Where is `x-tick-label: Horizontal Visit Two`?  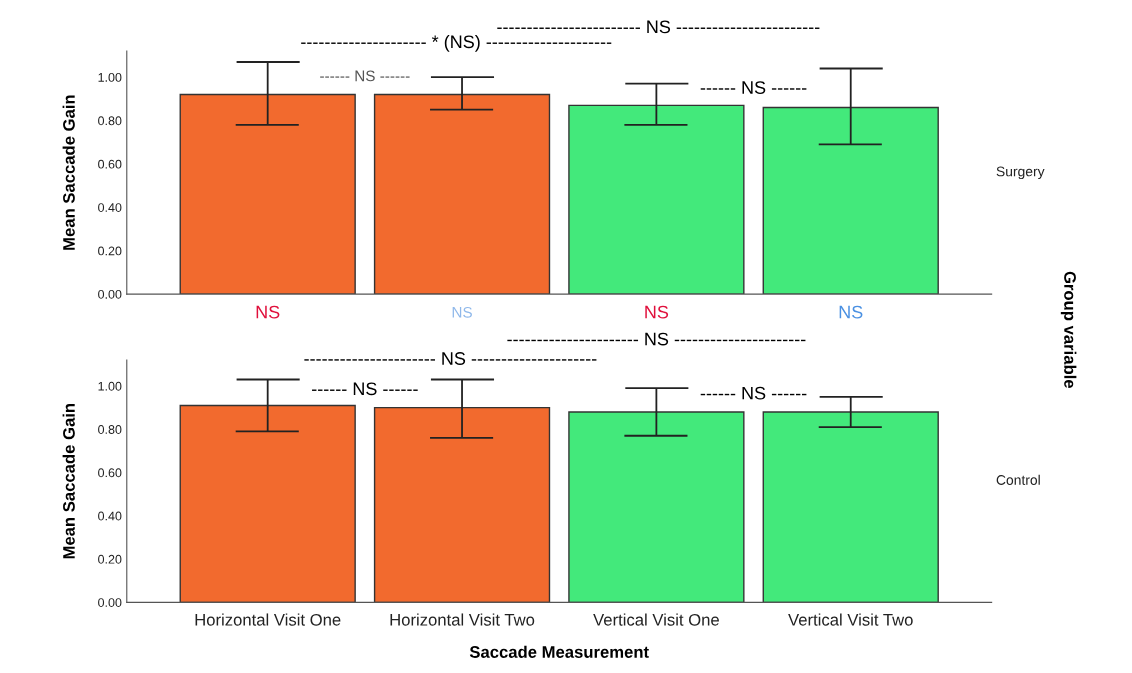 x-tick-label: Horizontal Visit Two is located at coordinates (462, 619).